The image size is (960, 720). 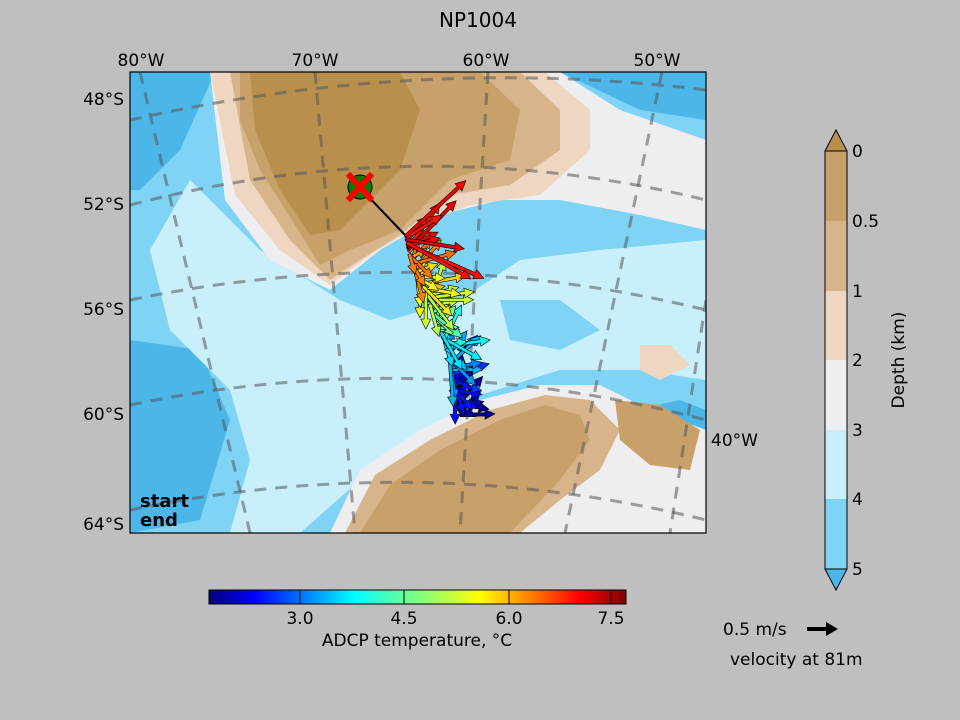 I want to click on temperature-colorbar-label: ADCP temperature, °C, so click(x=417, y=641).